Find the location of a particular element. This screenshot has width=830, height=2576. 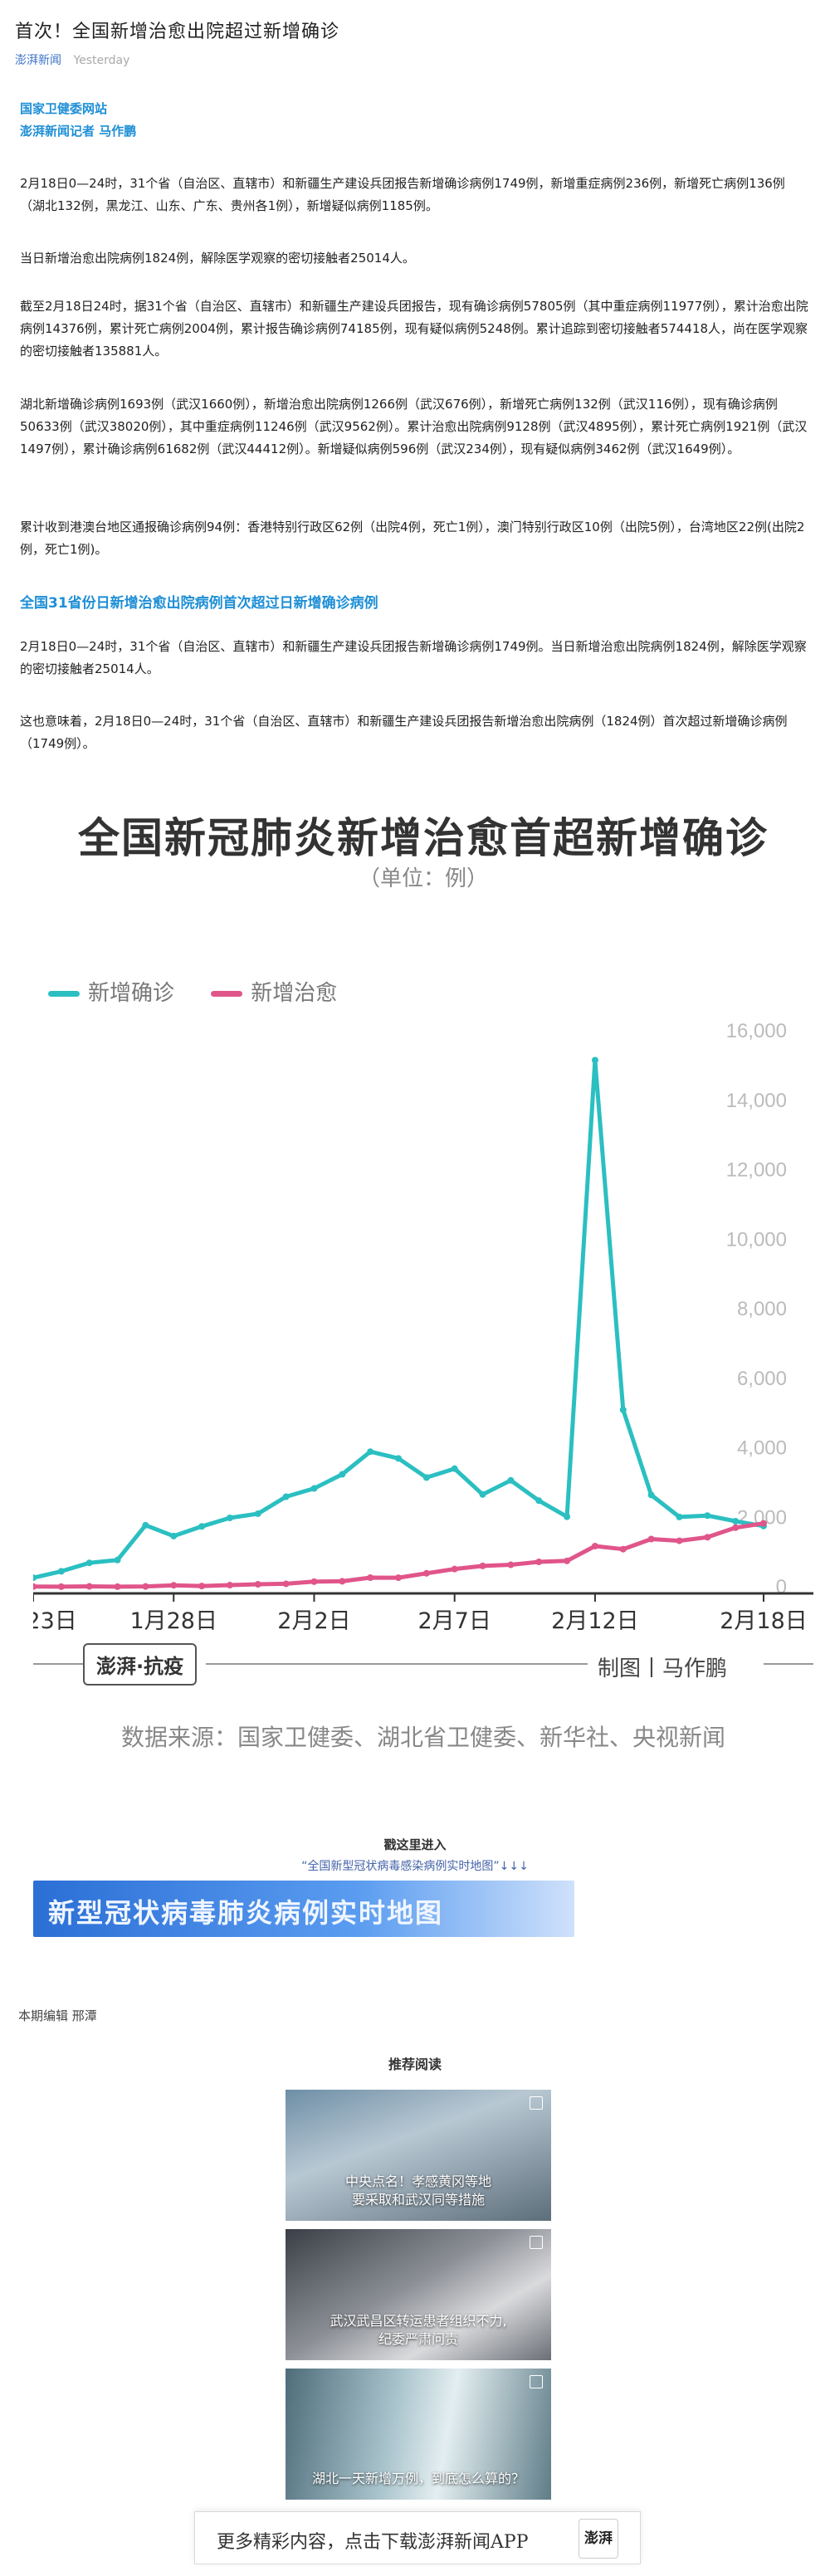

y-tick-label: 4,000 is located at coordinates (762, 1449).